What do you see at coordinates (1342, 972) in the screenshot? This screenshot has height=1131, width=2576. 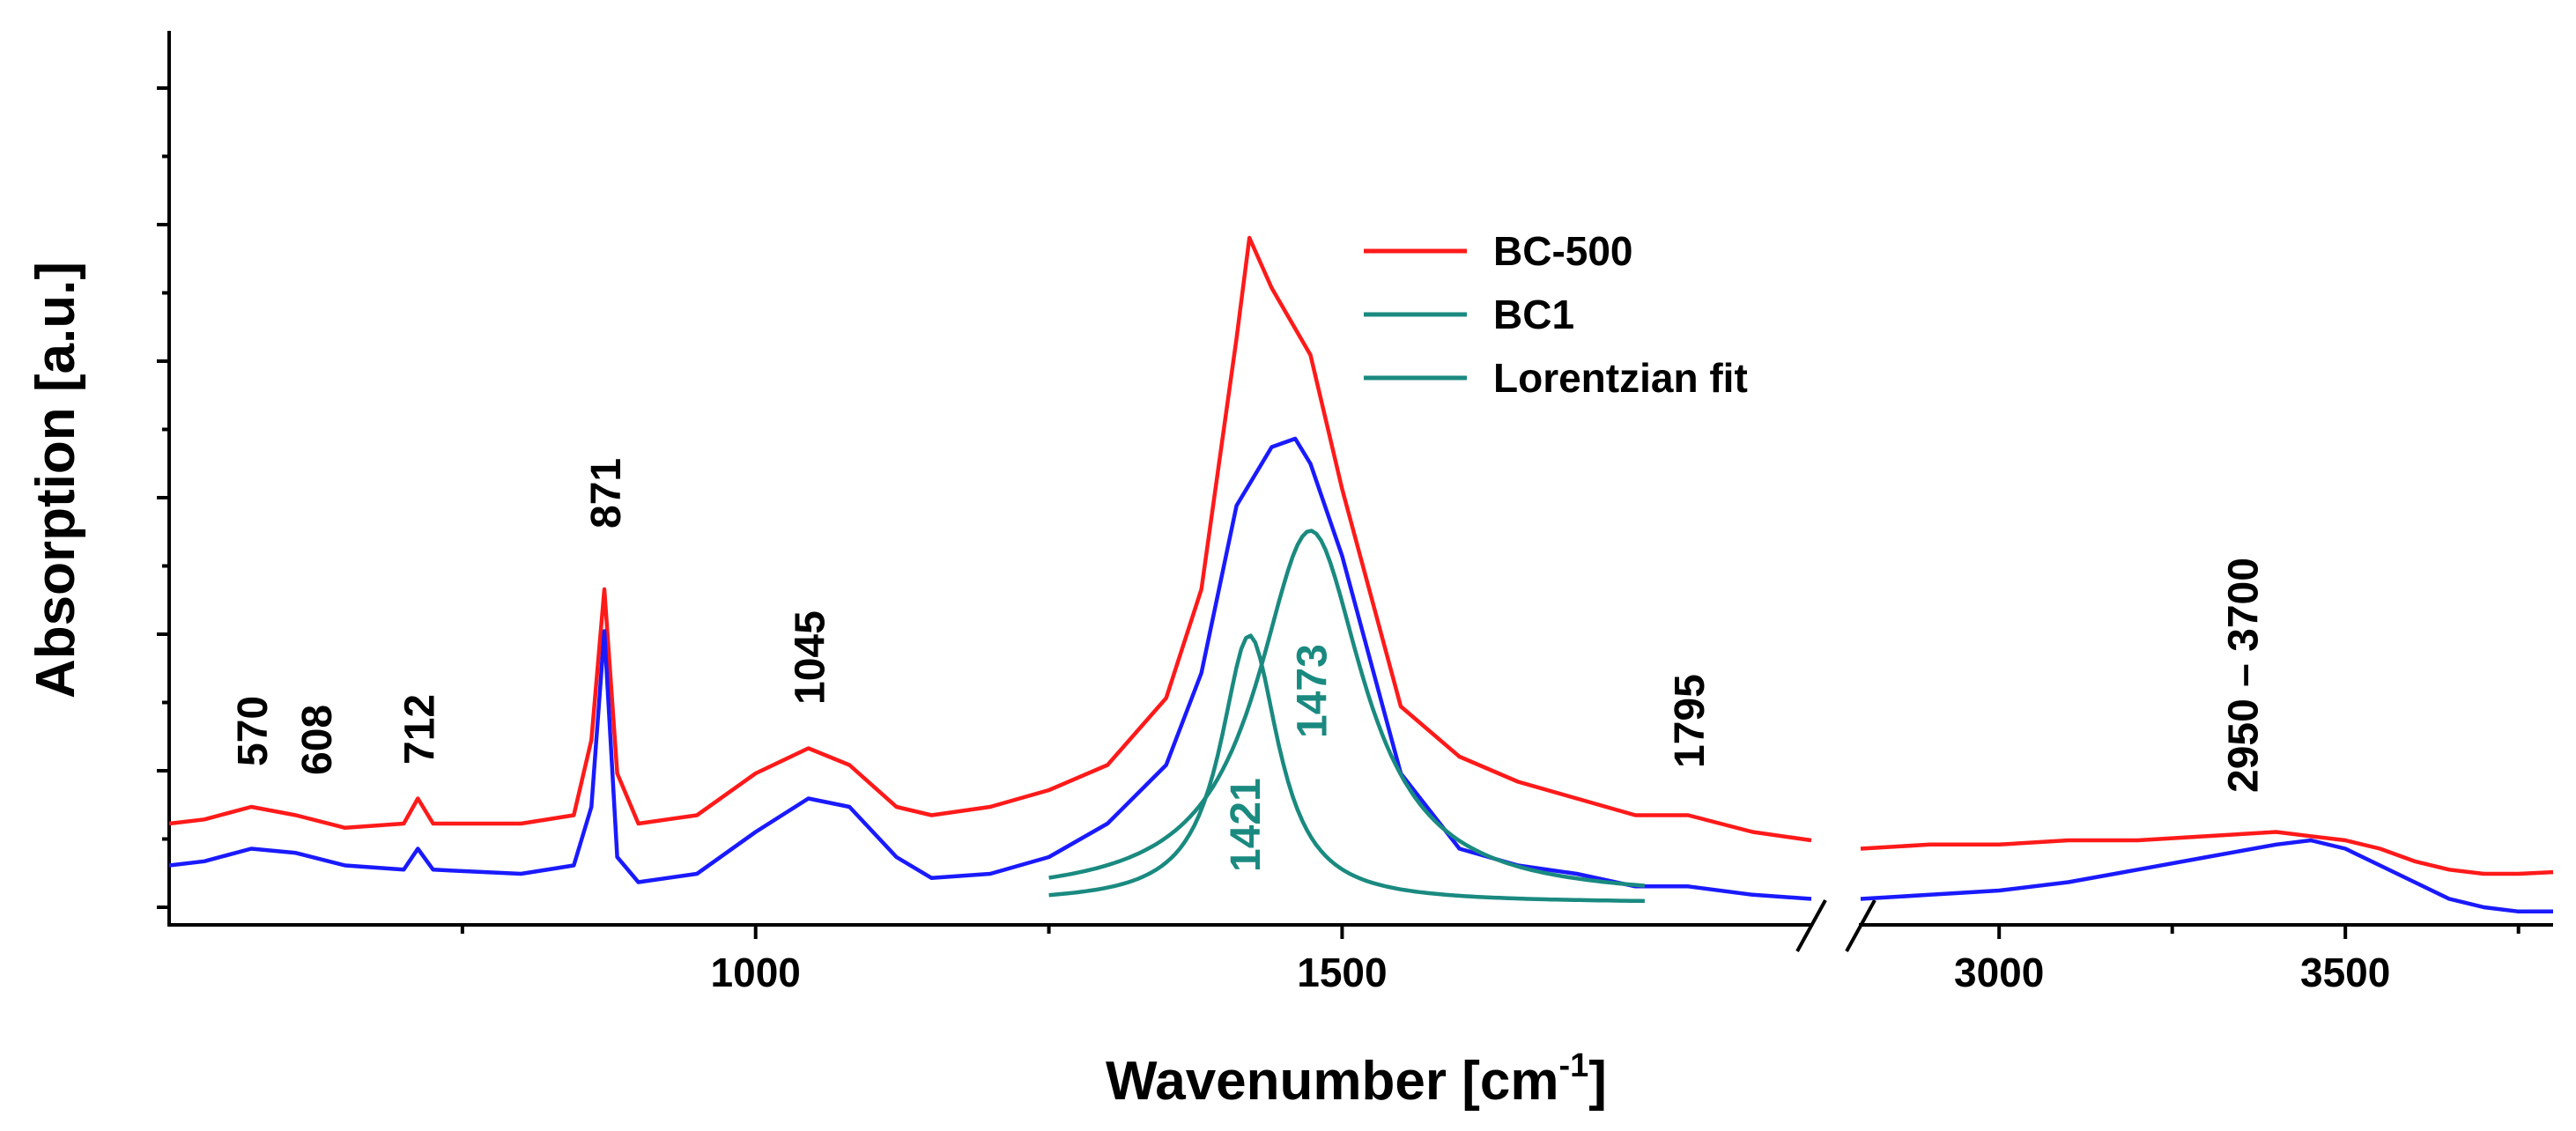 I see `x-tick-label: 1500` at bounding box center [1342, 972].